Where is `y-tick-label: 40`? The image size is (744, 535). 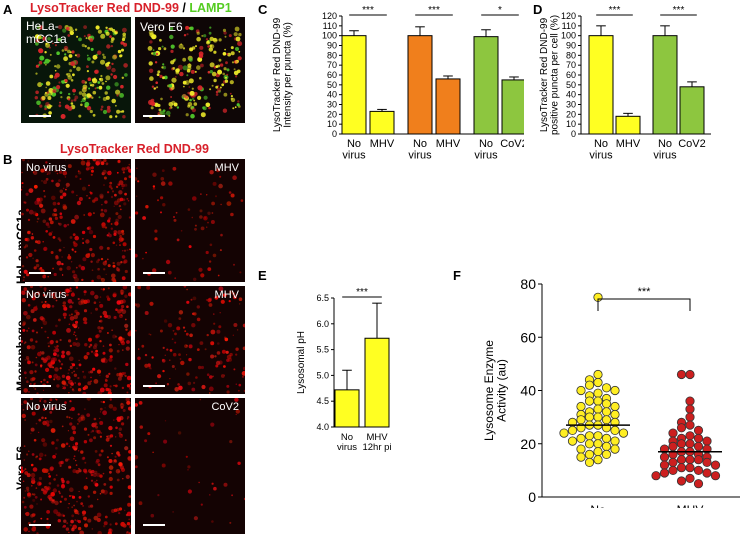 y-tick-label: 40 is located at coordinates (528, 391).